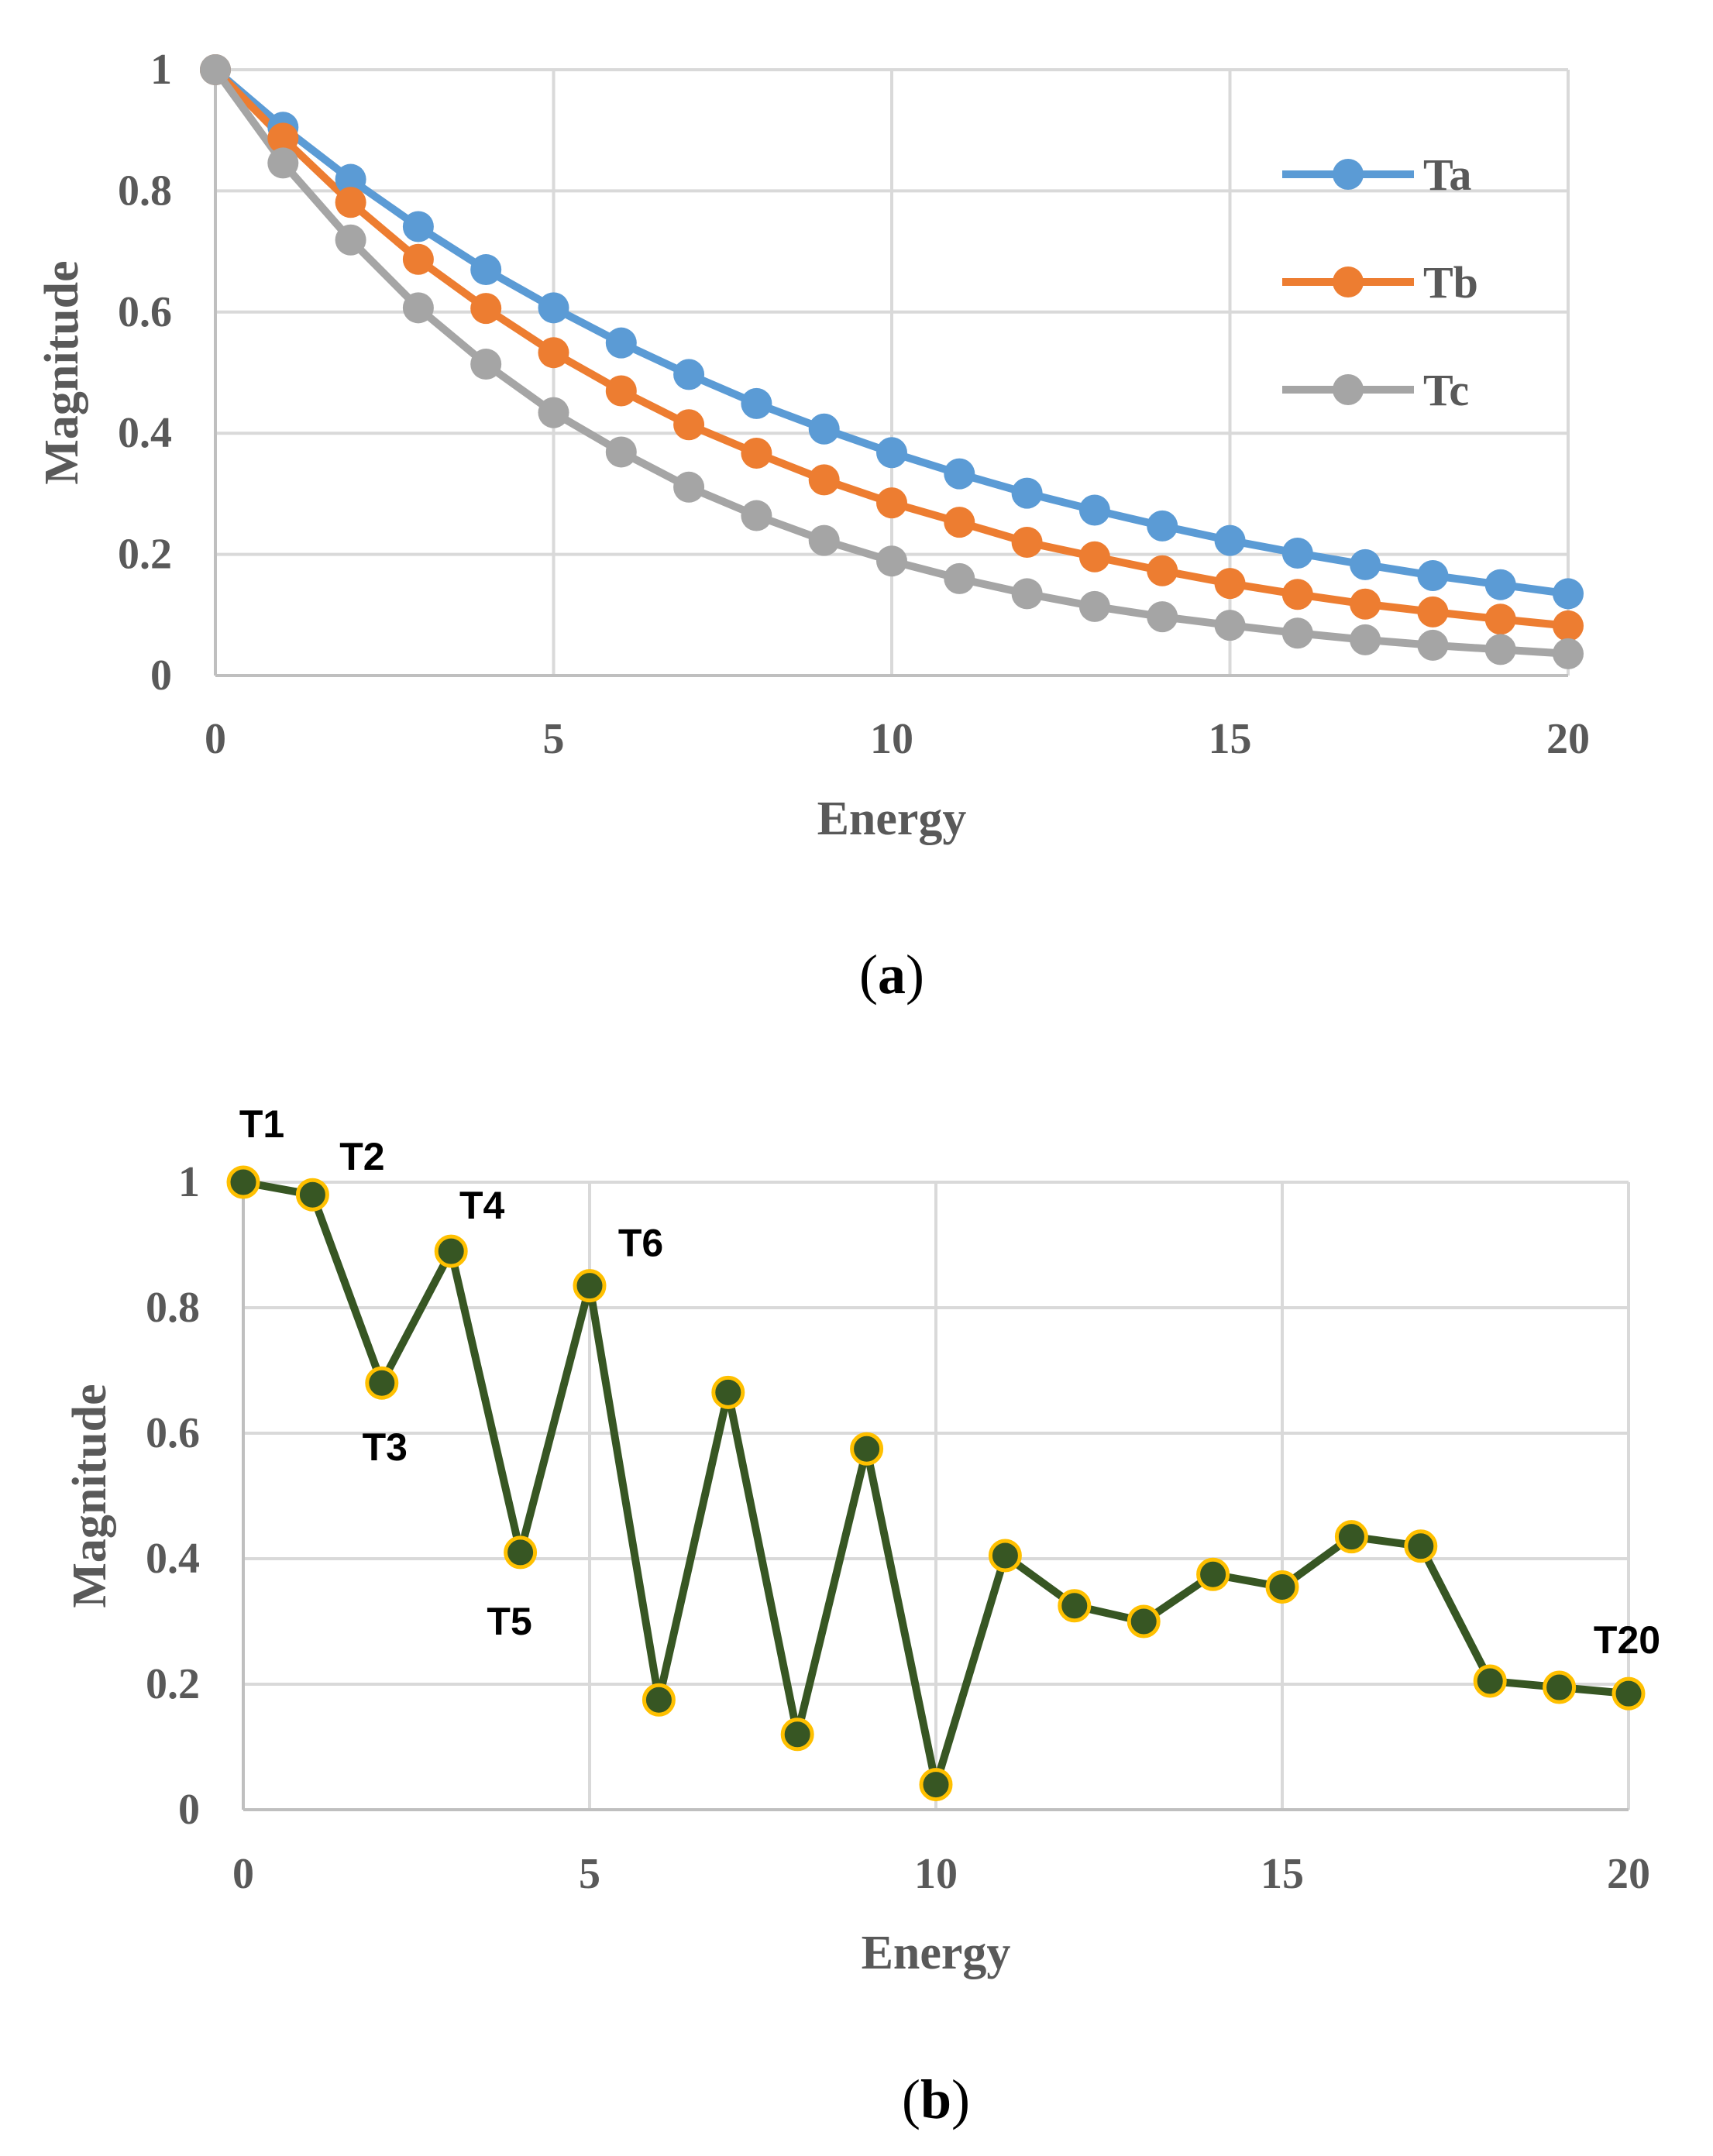 The height and width of the screenshot is (2156, 1713). Describe the element at coordinates (1627, 1640) in the screenshot. I see `annotation-t20: T20` at that location.